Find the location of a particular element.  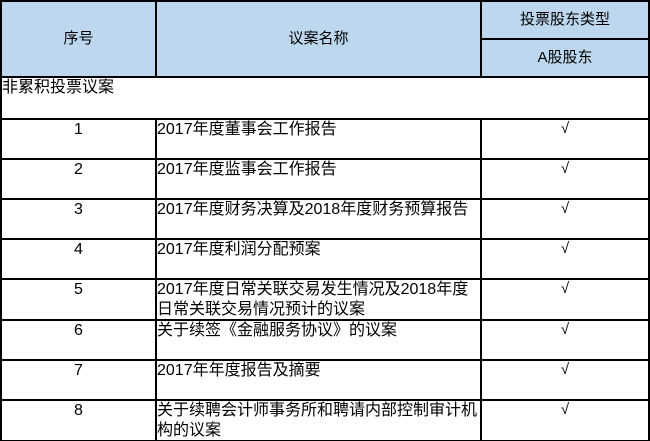

table-header-row-2: A股股东 is located at coordinates (325, 58).